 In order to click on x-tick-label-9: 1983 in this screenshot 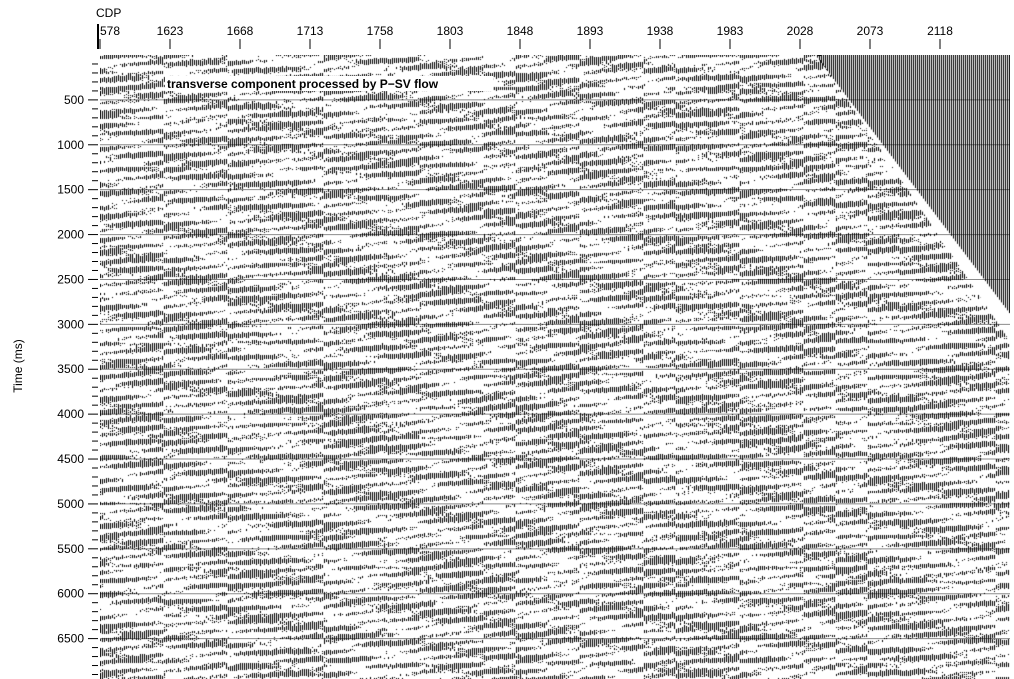, I will do `click(730, 31)`.